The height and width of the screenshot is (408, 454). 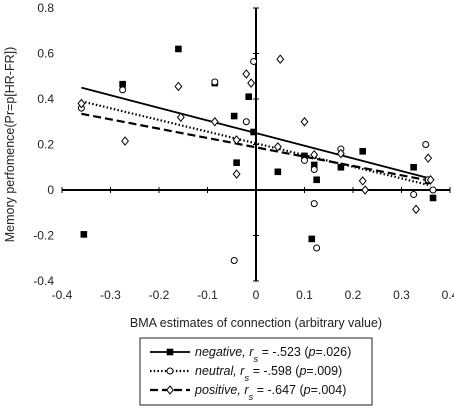 What do you see at coordinates (45, 145) in the screenshot?
I see `y-tick-label: 0.2` at bounding box center [45, 145].